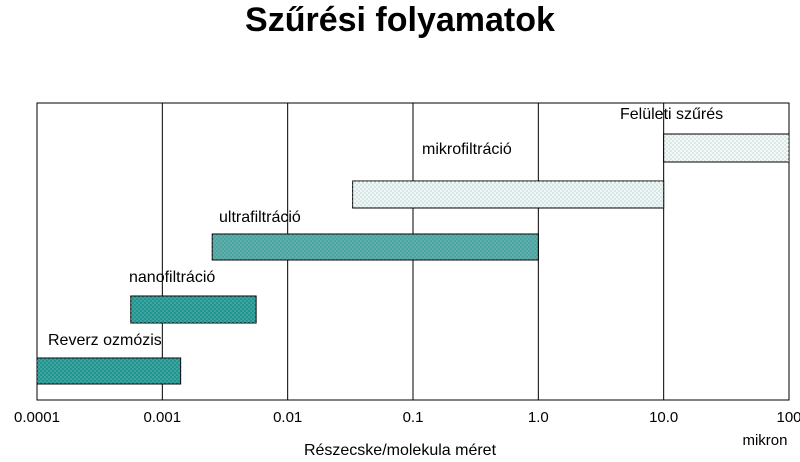  What do you see at coordinates (105, 340) in the screenshot?
I see `bar-label: Reverz ozmózis` at bounding box center [105, 340].